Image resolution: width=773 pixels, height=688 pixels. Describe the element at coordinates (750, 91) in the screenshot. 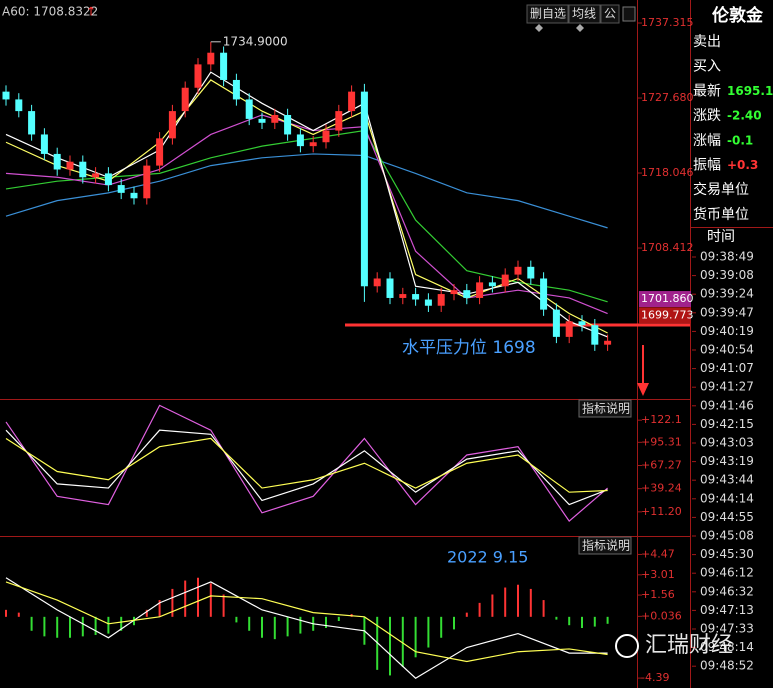

I see `quote-value: 1695.13` at that location.